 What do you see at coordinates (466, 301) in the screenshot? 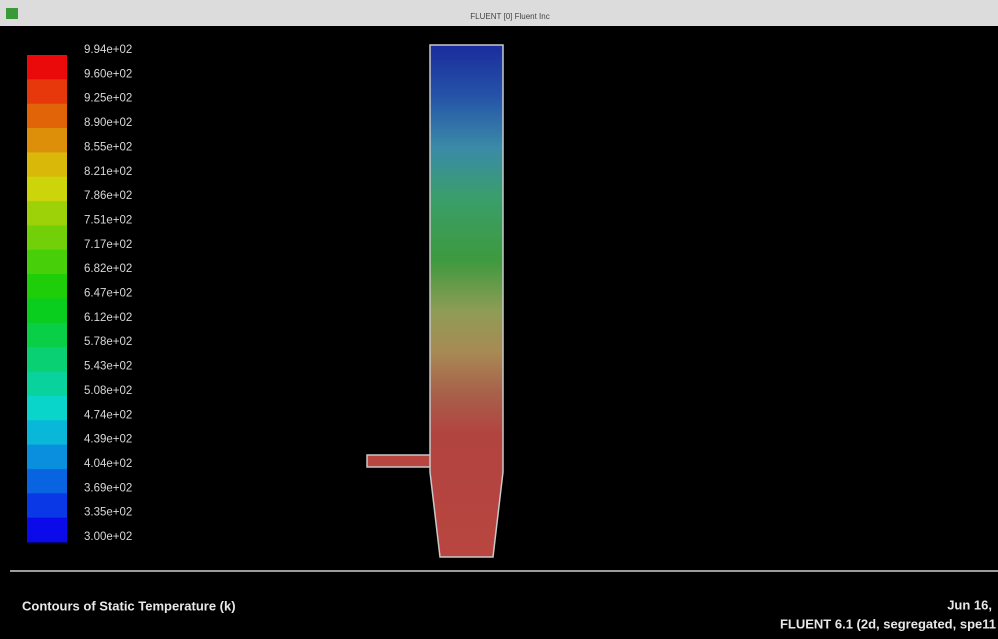
I see `riser-column` at bounding box center [466, 301].